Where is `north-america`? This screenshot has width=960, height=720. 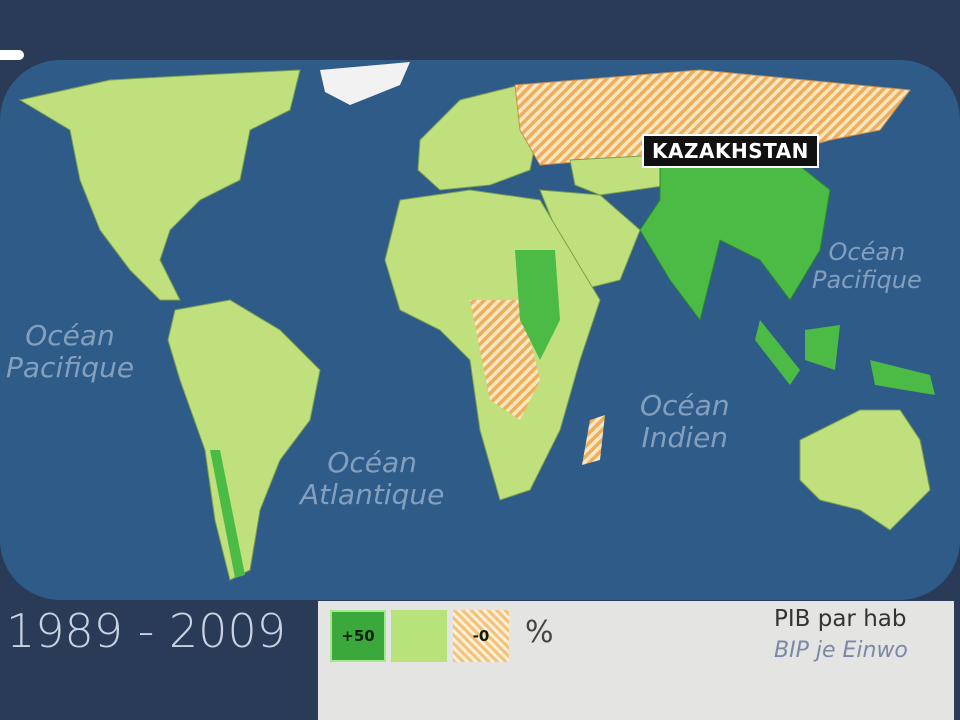
north-america is located at coordinates (159, 185).